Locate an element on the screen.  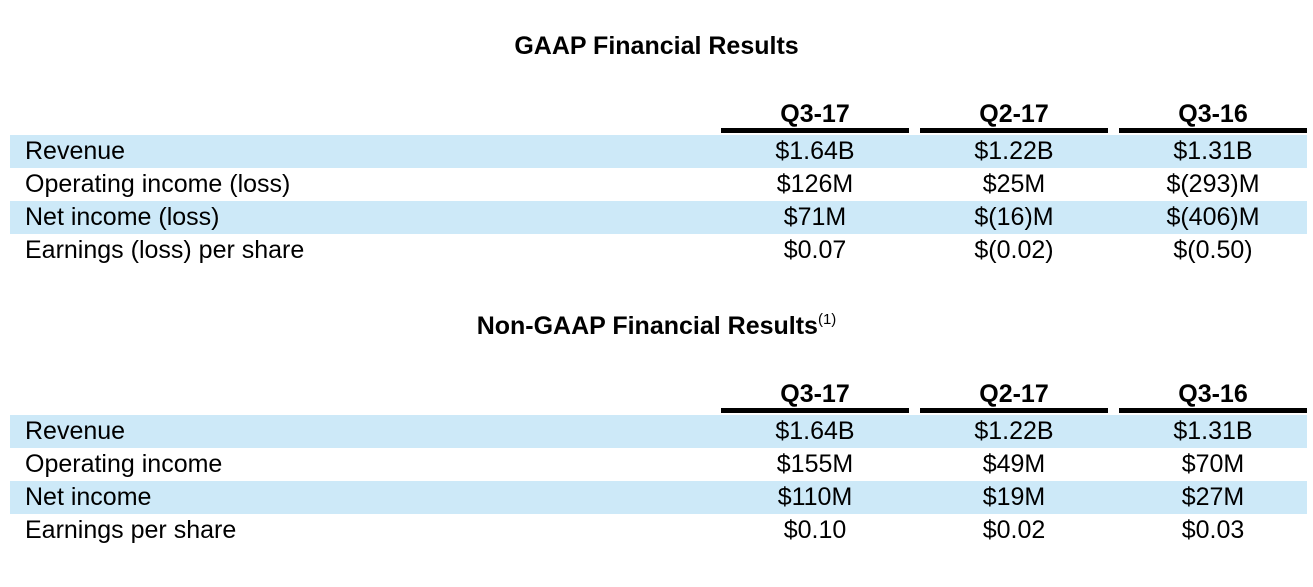
row-value: $155M is located at coordinates (815, 464).